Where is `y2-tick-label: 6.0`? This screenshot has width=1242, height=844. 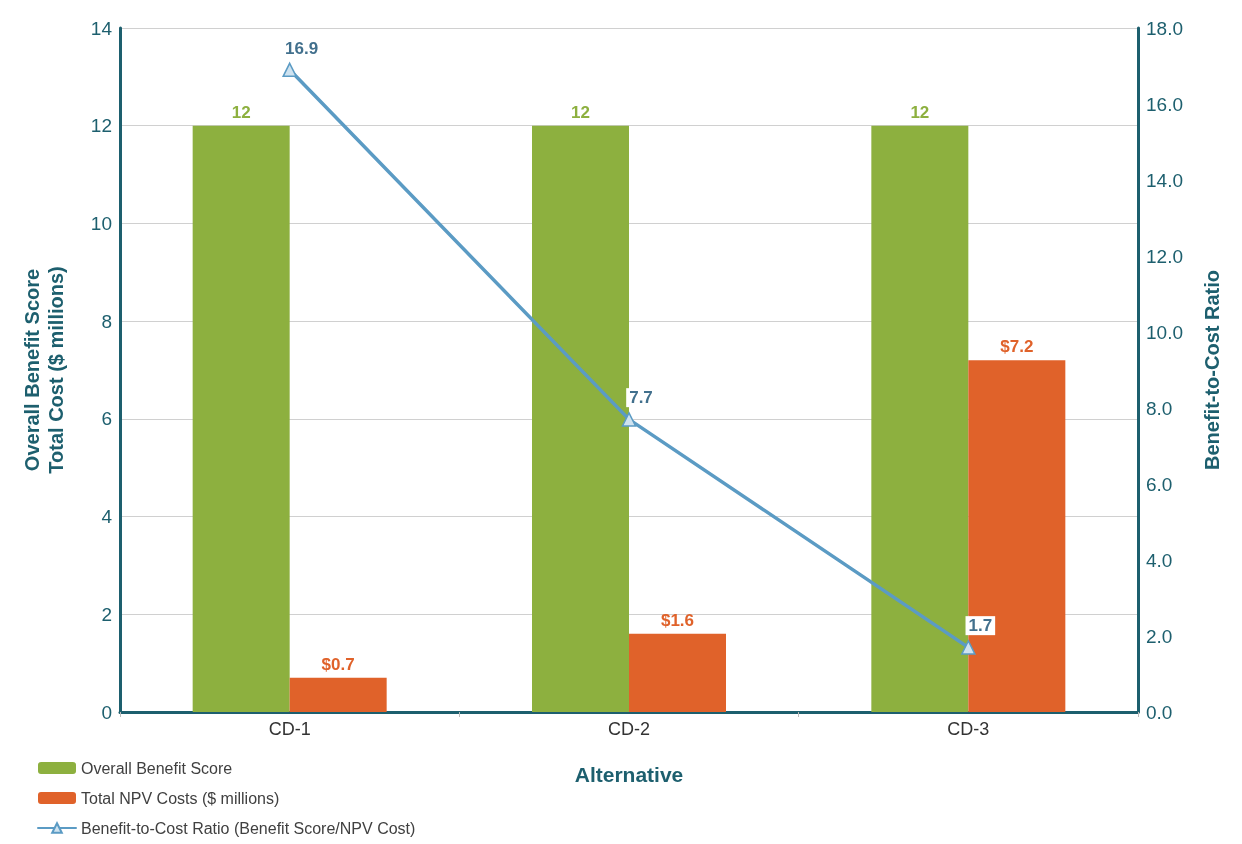
y2-tick-label: 6.0 is located at coordinates (1159, 484).